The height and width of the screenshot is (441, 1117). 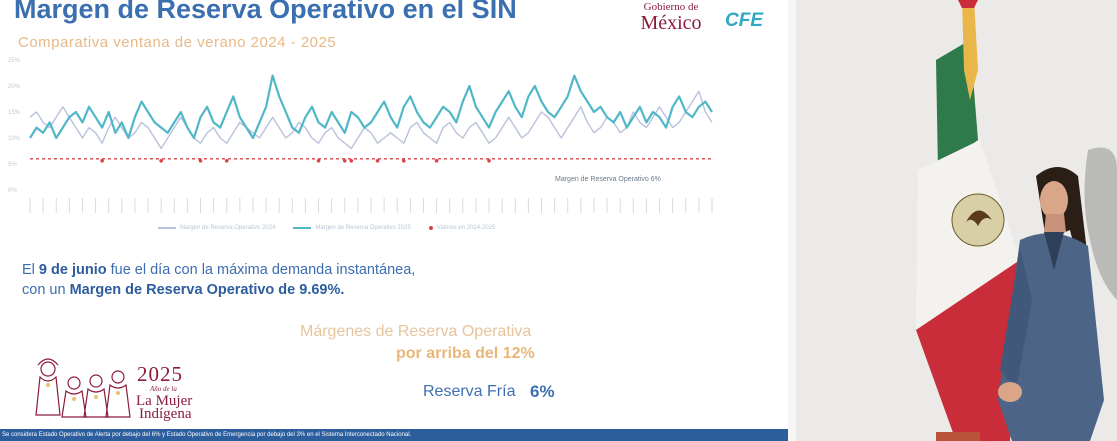 What do you see at coordinates (416, 331) in the screenshot?
I see `margins-heading: Márgenes de Reserva Operativa` at bounding box center [416, 331].